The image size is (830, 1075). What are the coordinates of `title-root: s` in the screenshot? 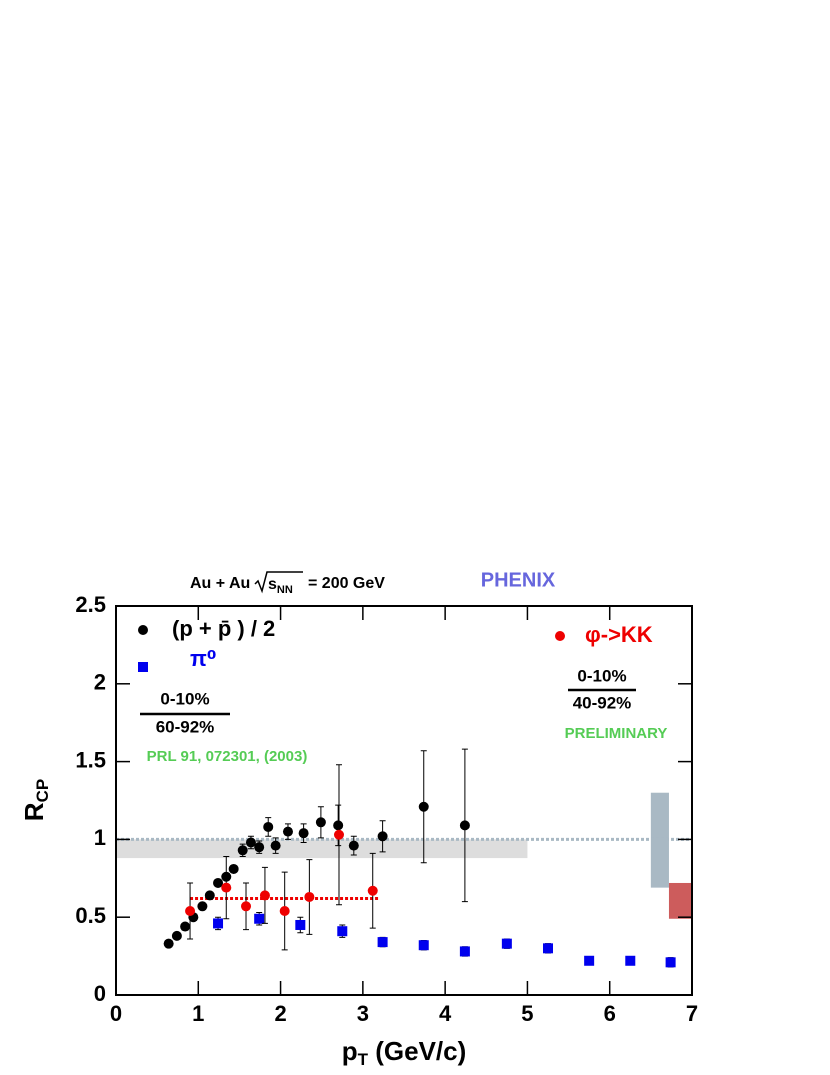 It's located at (272, 584).